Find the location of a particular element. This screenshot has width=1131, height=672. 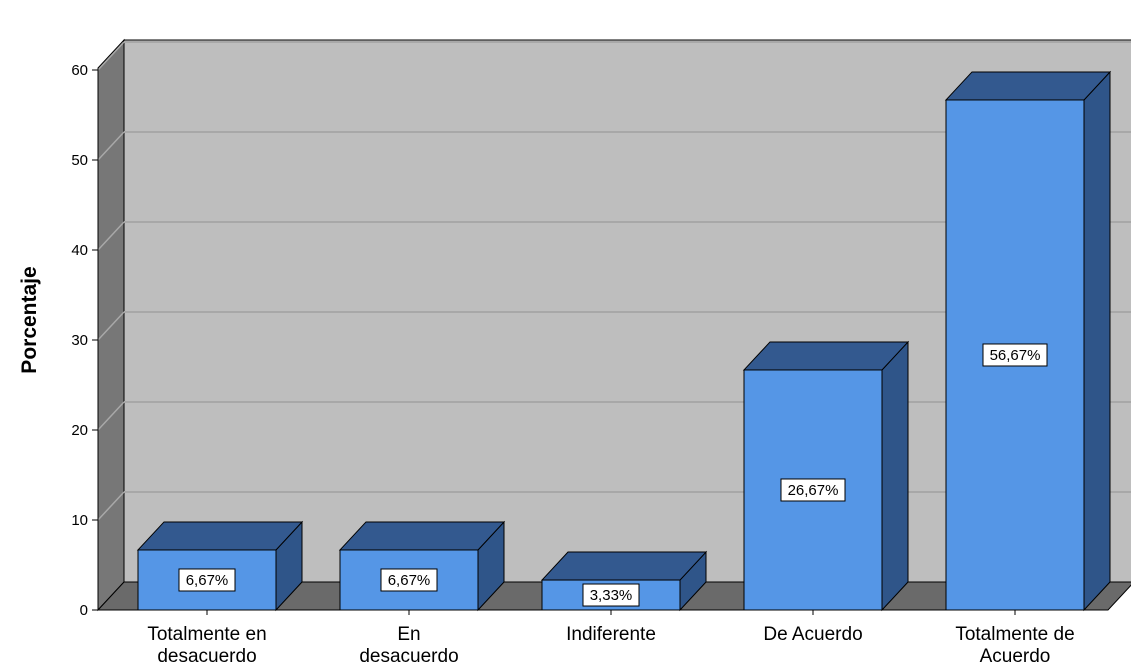

data-label: 3,33% is located at coordinates (611, 595).